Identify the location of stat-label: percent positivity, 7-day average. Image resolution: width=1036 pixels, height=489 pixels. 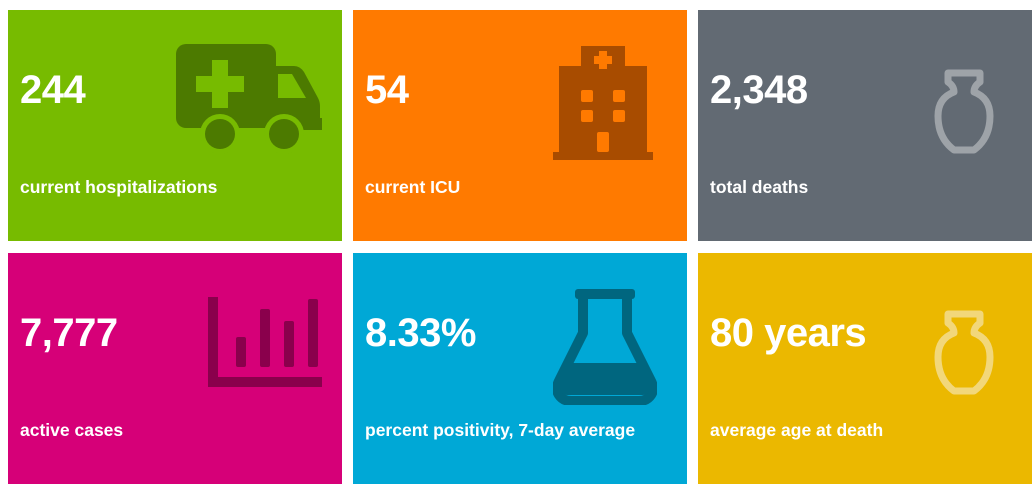
(500, 430).